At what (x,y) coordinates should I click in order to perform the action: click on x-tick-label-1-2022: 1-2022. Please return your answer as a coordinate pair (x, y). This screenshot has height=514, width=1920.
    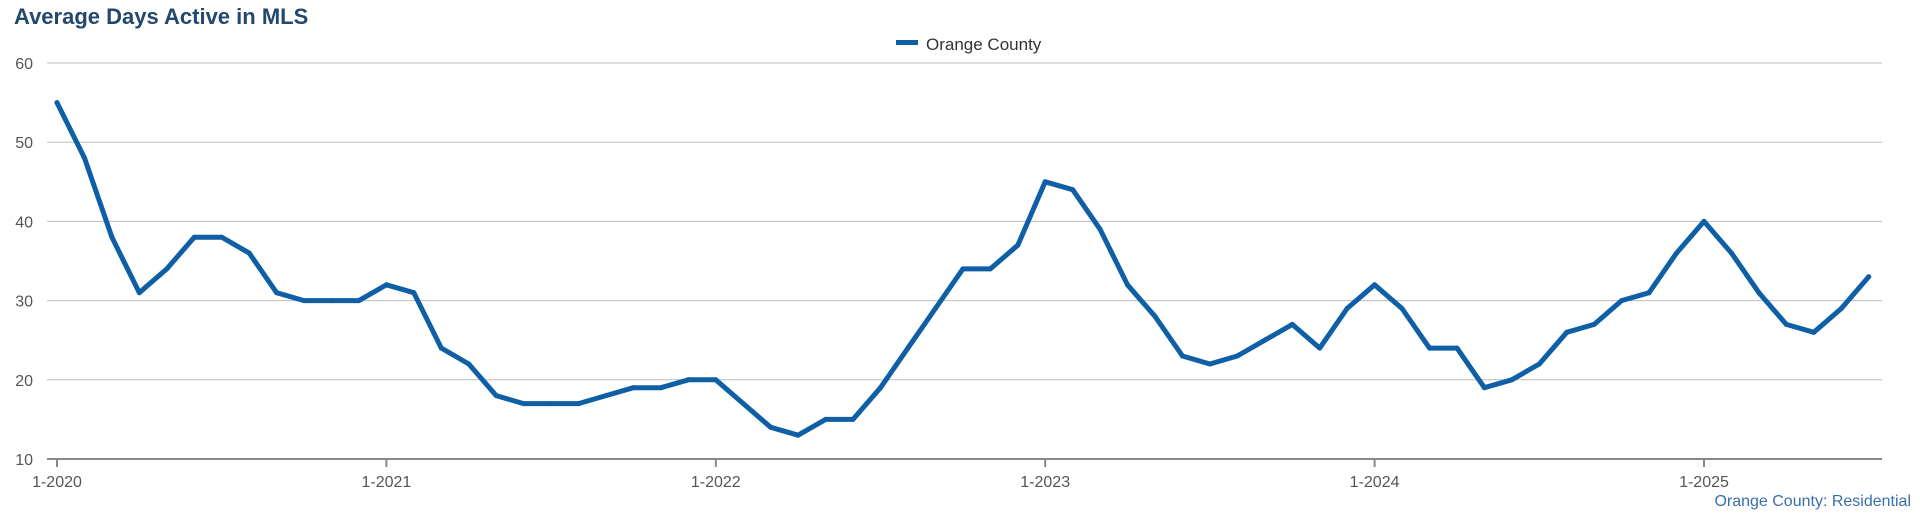
    Looking at the image, I should click on (716, 482).